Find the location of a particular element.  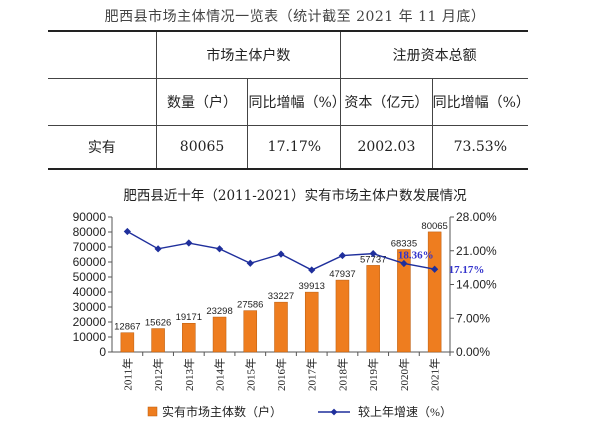

legend-bar-label: 实有市场主体数（户） is located at coordinates (222, 411).